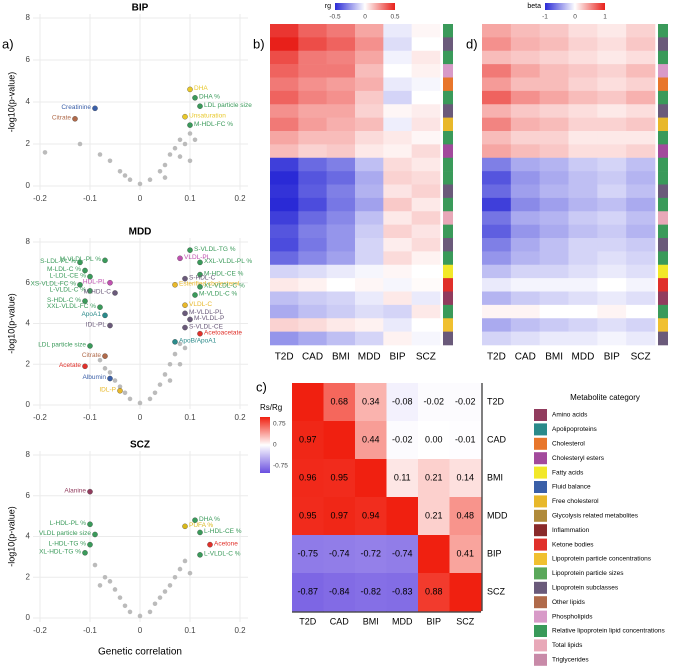  What do you see at coordinates (545, 17) in the screenshot?
I see `colorbar-tick-label: -1` at bounding box center [545, 17].